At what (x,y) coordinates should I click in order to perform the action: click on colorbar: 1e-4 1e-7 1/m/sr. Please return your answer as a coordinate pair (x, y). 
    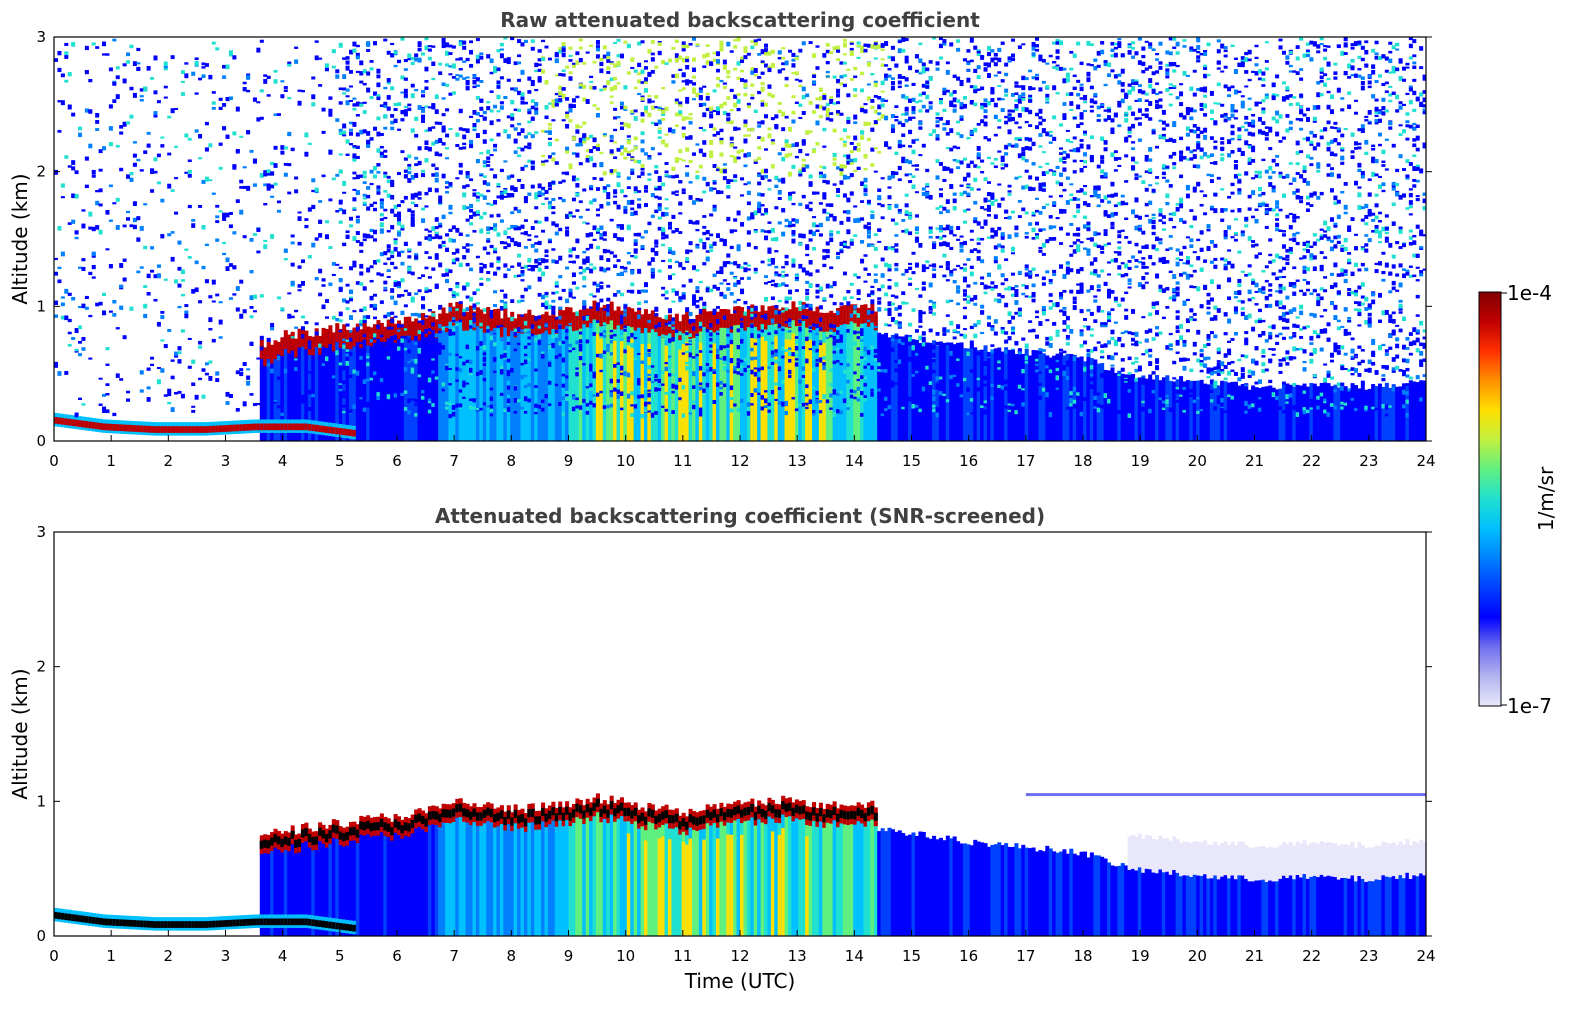
    Looking at the image, I should click on (1518, 499).